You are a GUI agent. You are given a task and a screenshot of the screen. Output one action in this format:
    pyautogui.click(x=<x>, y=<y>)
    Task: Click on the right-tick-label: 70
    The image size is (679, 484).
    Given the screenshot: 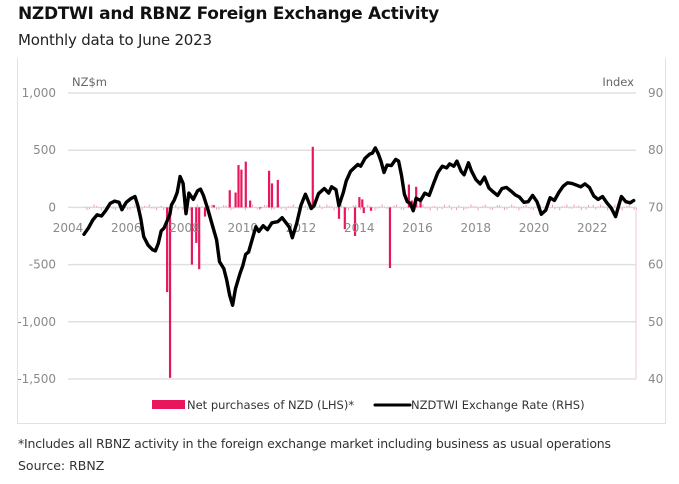 What is the action you would take?
    pyautogui.click(x=655, y=207)
    